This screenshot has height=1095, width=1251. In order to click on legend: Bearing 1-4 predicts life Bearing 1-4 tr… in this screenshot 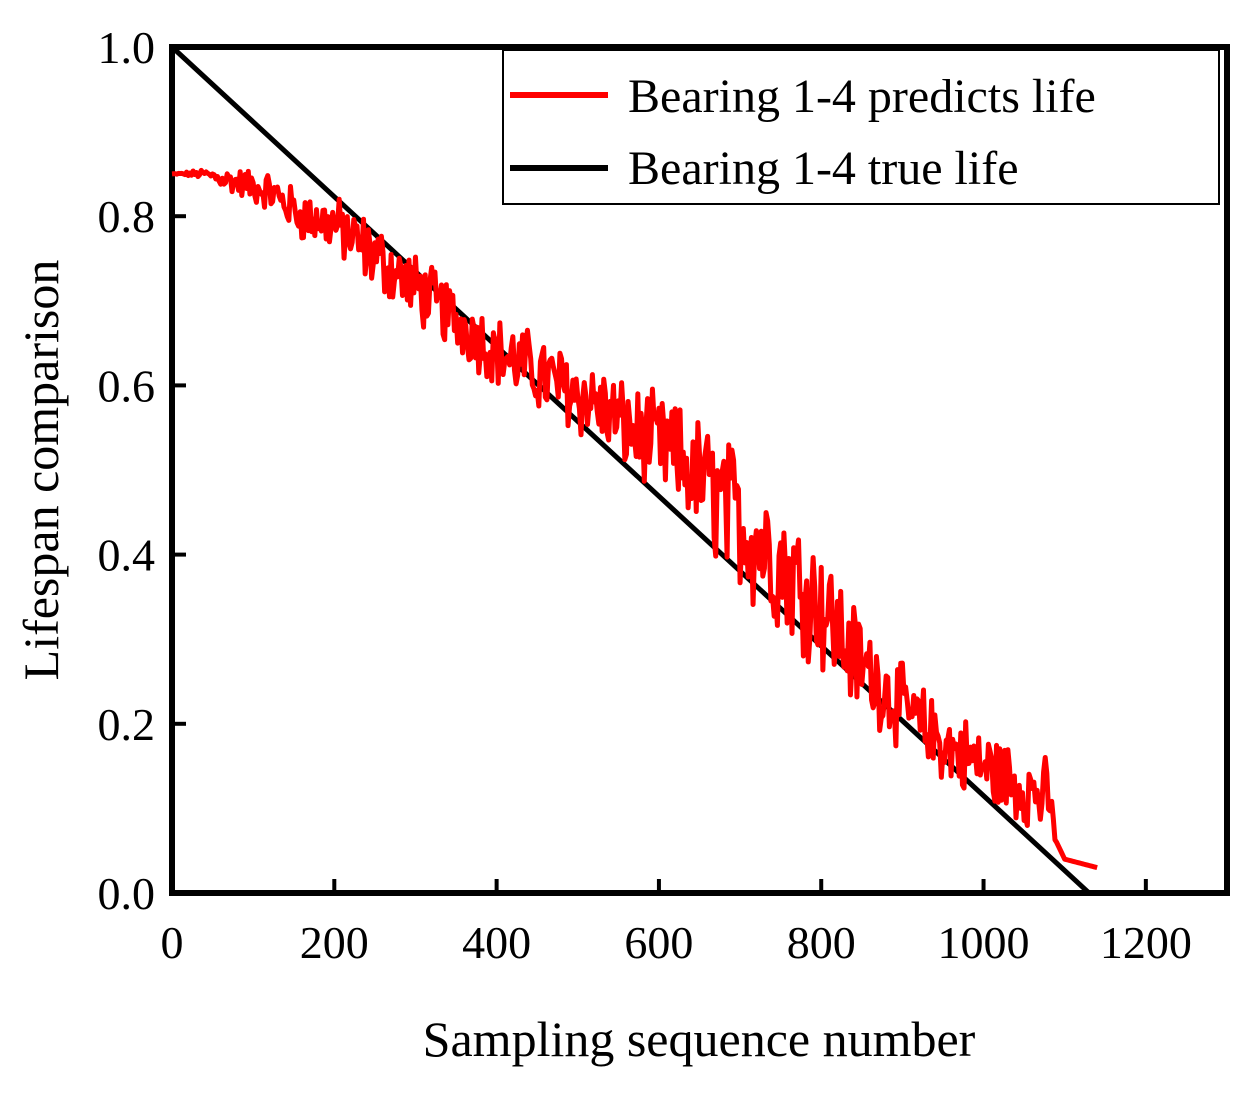, I will do `click(861, 127)`.